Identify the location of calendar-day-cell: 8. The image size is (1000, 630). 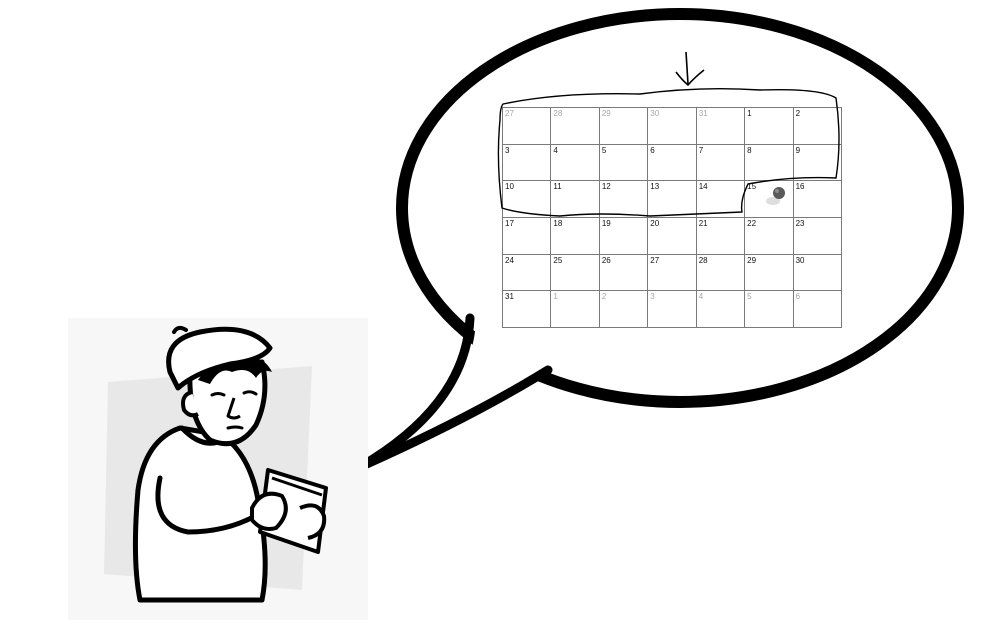
(769, 163).